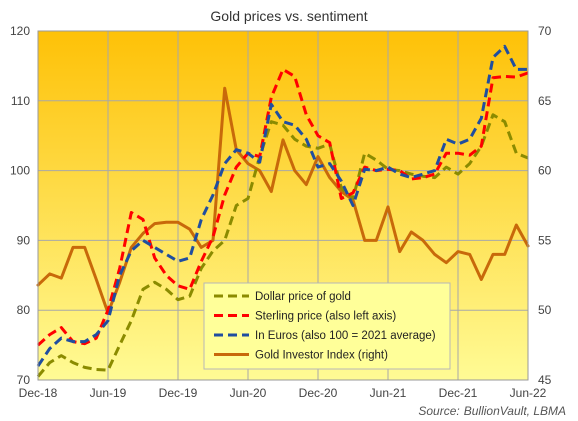 This screenshot has height=421, width=578. I want to click on chart-title: Gold prices vs. sentiment, so click(288, 16).